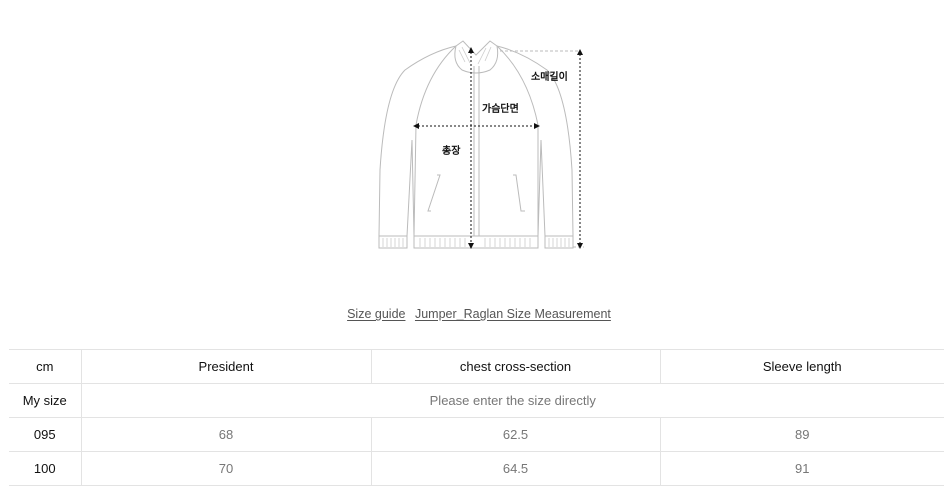  What do you see at coordinates (45, 468) in the screenshot?
I see `size-label: 100` at bounding box center [45, 468].